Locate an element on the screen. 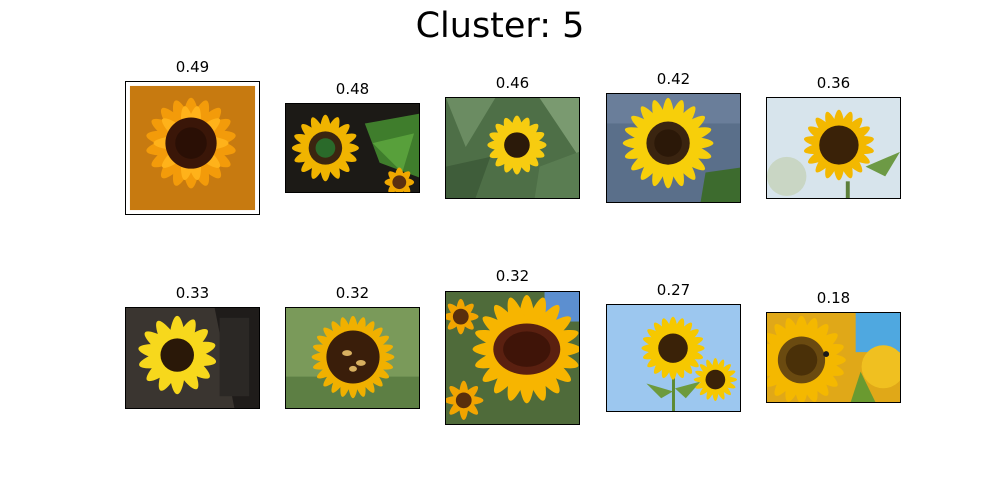  image-tile-4: 0.42 is located at coordinates (673, 137).